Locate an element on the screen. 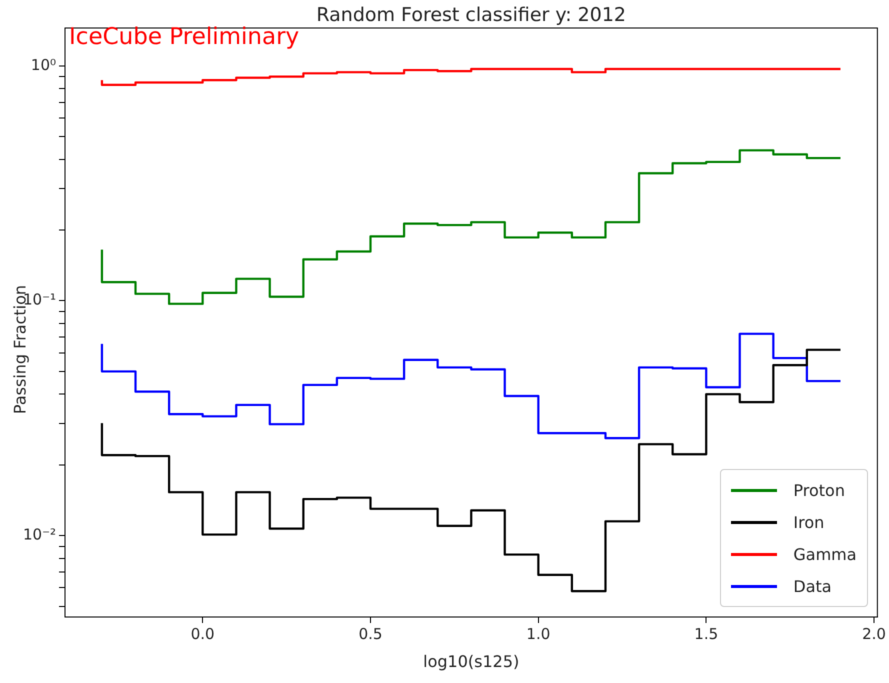 Image resolution: width=889 pixels, height=683 pixels. y-tick-label: 10⁻² is located at coordinates (39, 534).